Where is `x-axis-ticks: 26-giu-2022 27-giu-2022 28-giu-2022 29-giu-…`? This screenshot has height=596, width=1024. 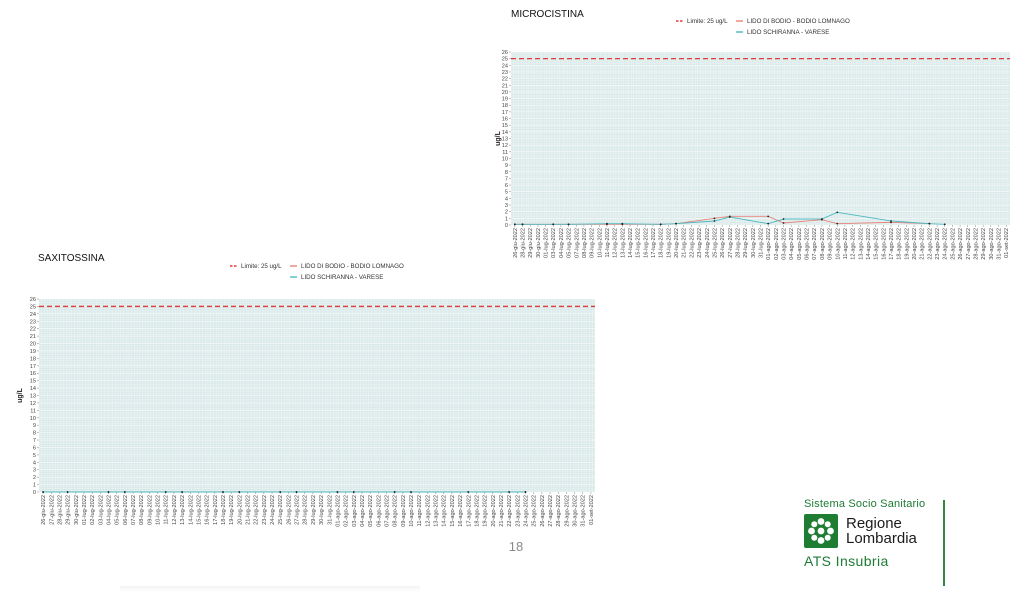 x-axis-ticks: 26-giu-2022 27-giu-2022 28-giu-2022 29-giu-… is located at coordinates (318, 509).